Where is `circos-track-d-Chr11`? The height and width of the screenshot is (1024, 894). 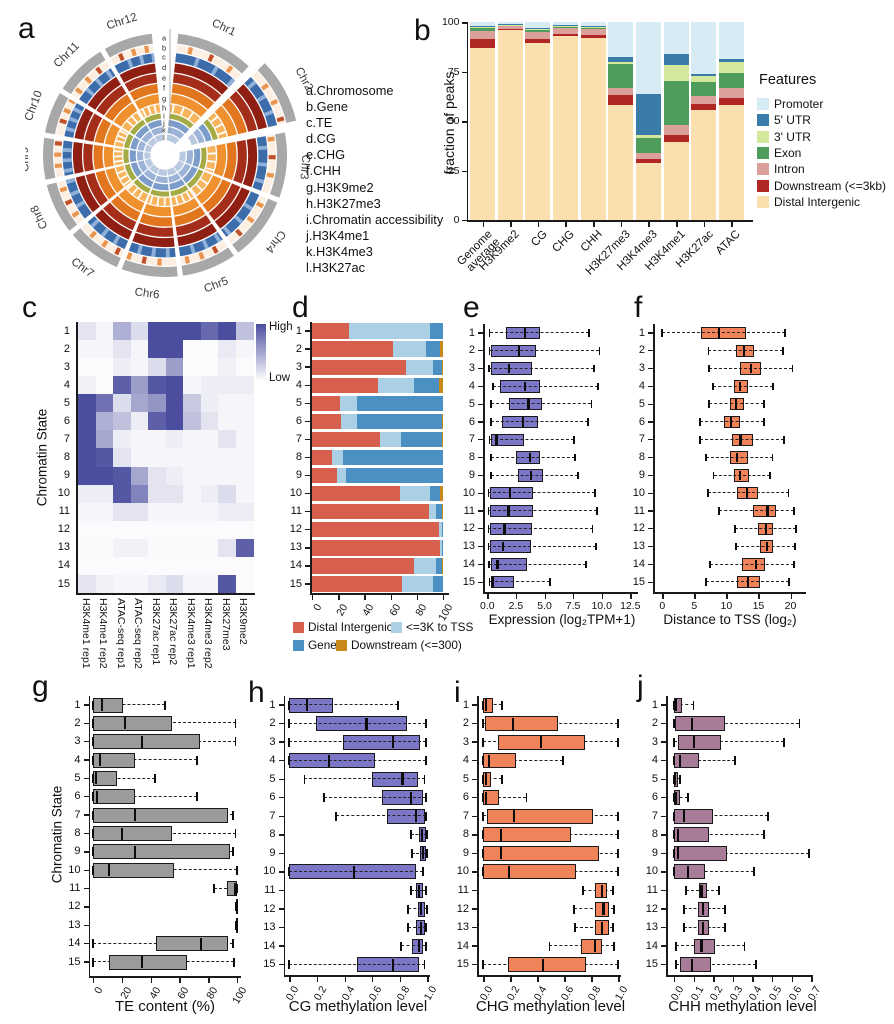
circos-track-d-Chr11 is located at coordinates (104, 93).